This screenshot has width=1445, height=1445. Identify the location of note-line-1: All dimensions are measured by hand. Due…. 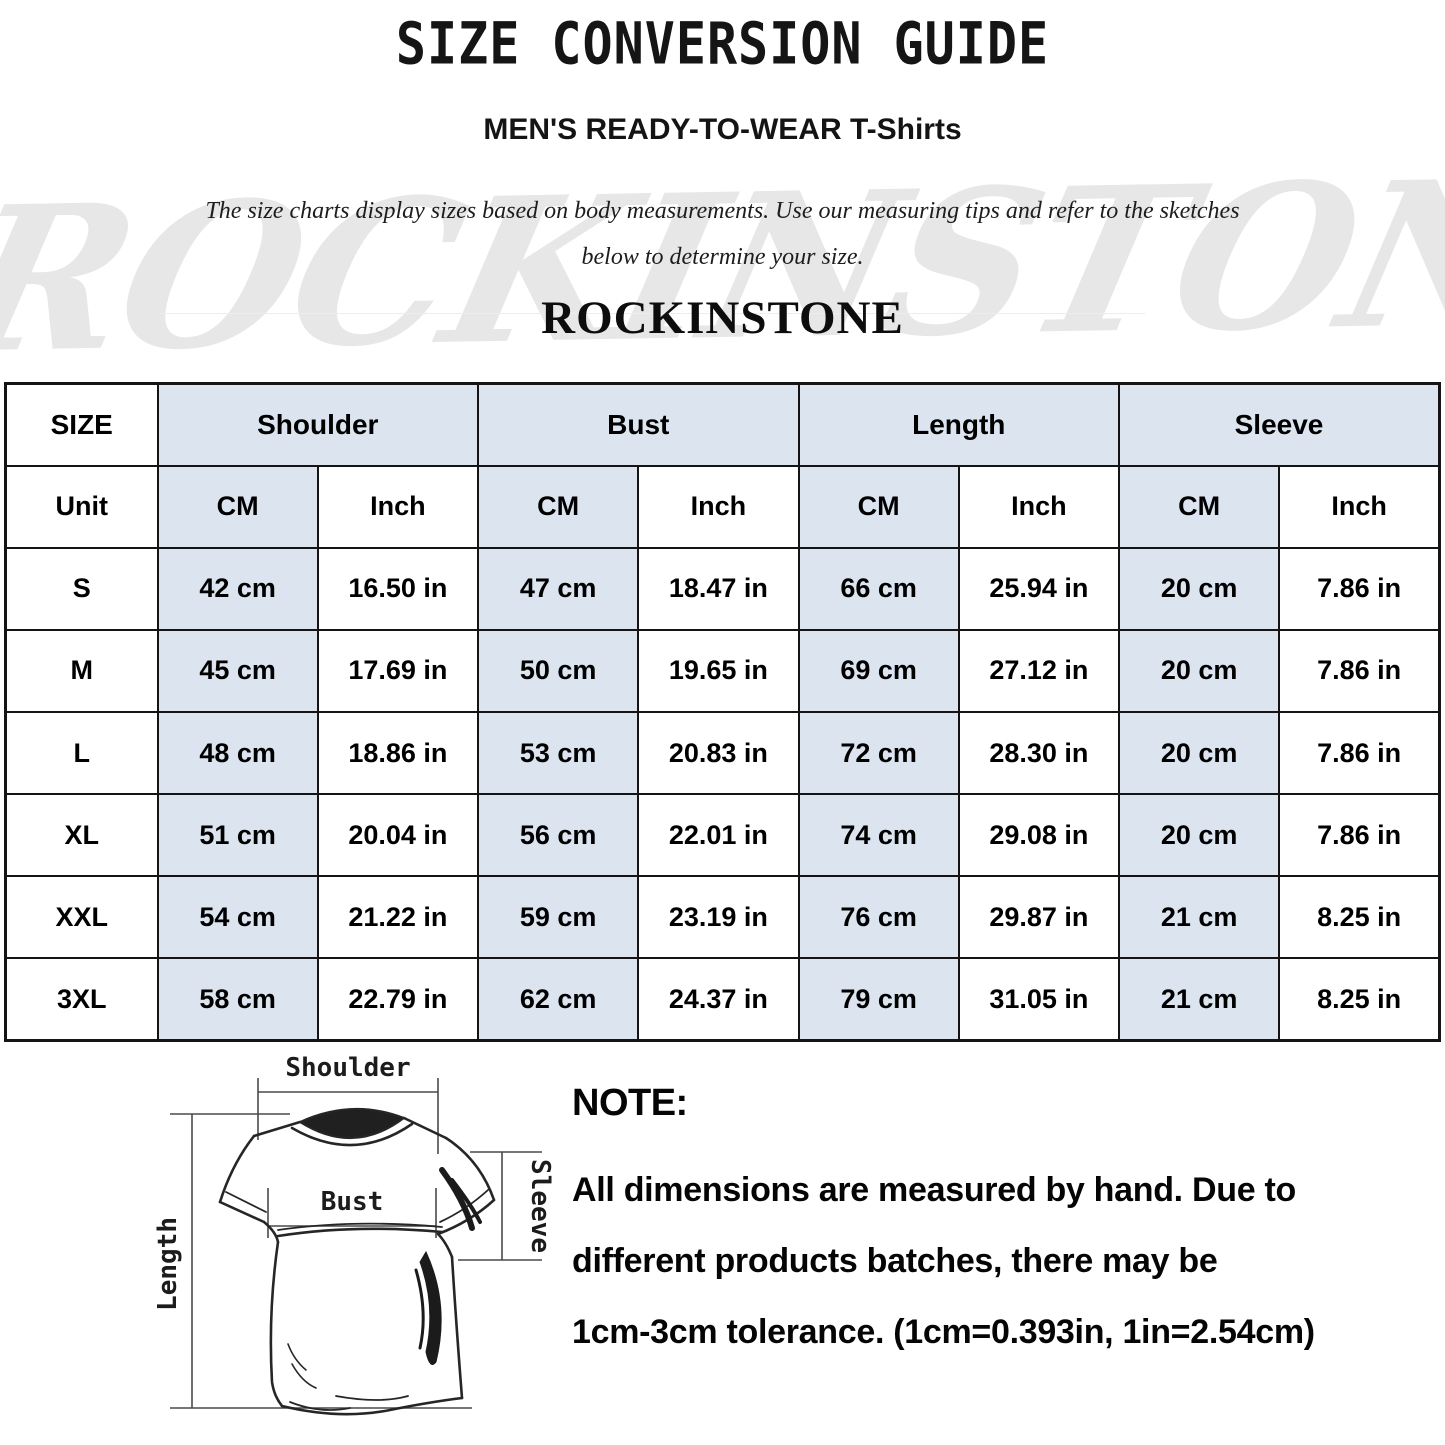
(934, 1190).